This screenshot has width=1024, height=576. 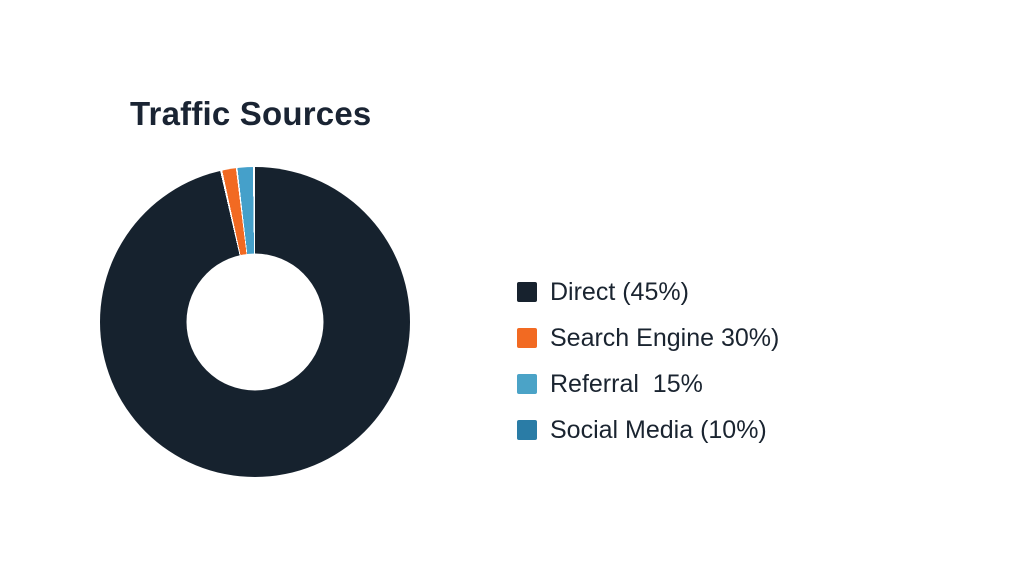 What do you see at coordinates (665, 337) in the screenshot?
I see `legend-label-search-engine: Search Engine 30%)` at bounding box center [665, 337].